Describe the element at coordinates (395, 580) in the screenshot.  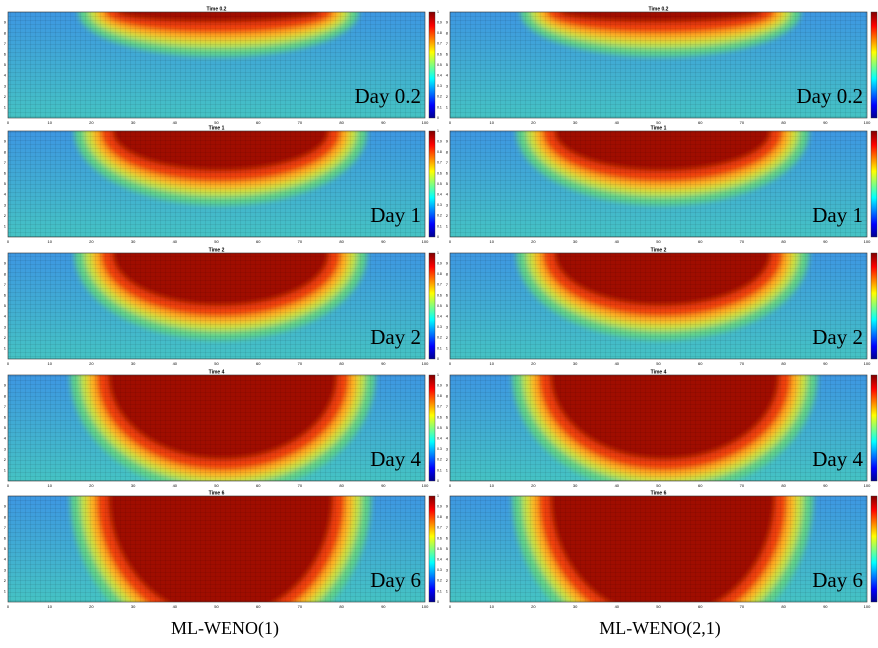
I see `day-label: Day 6` at that location.